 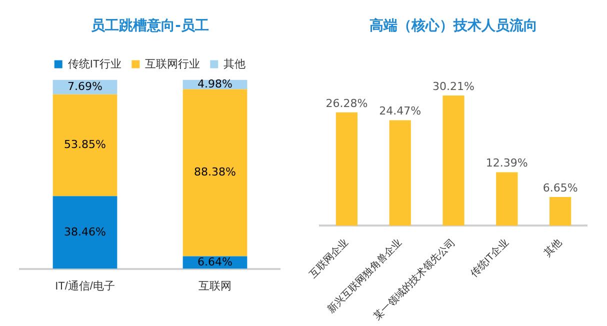 I want to click on data-label: 7.69%, so click(x=85, y=86).